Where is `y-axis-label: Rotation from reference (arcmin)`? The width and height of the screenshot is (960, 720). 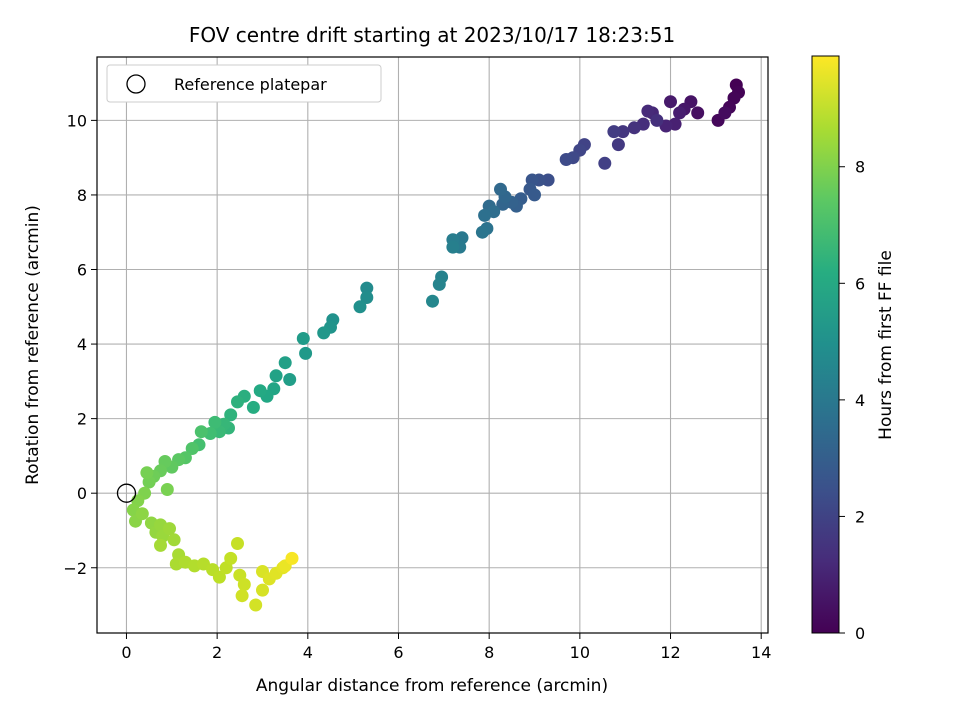 y-axis-label: Rotation from reference (arcmin) is located at coordinates (33, 345).